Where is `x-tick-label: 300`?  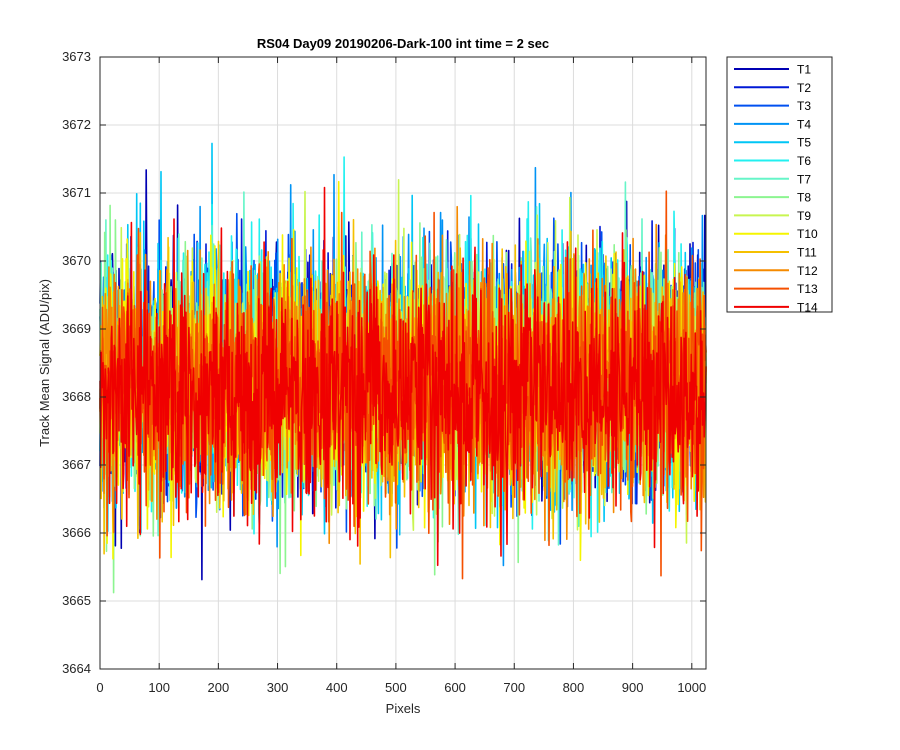 x-tick-label: 300 is located at coordinates (278, 687).